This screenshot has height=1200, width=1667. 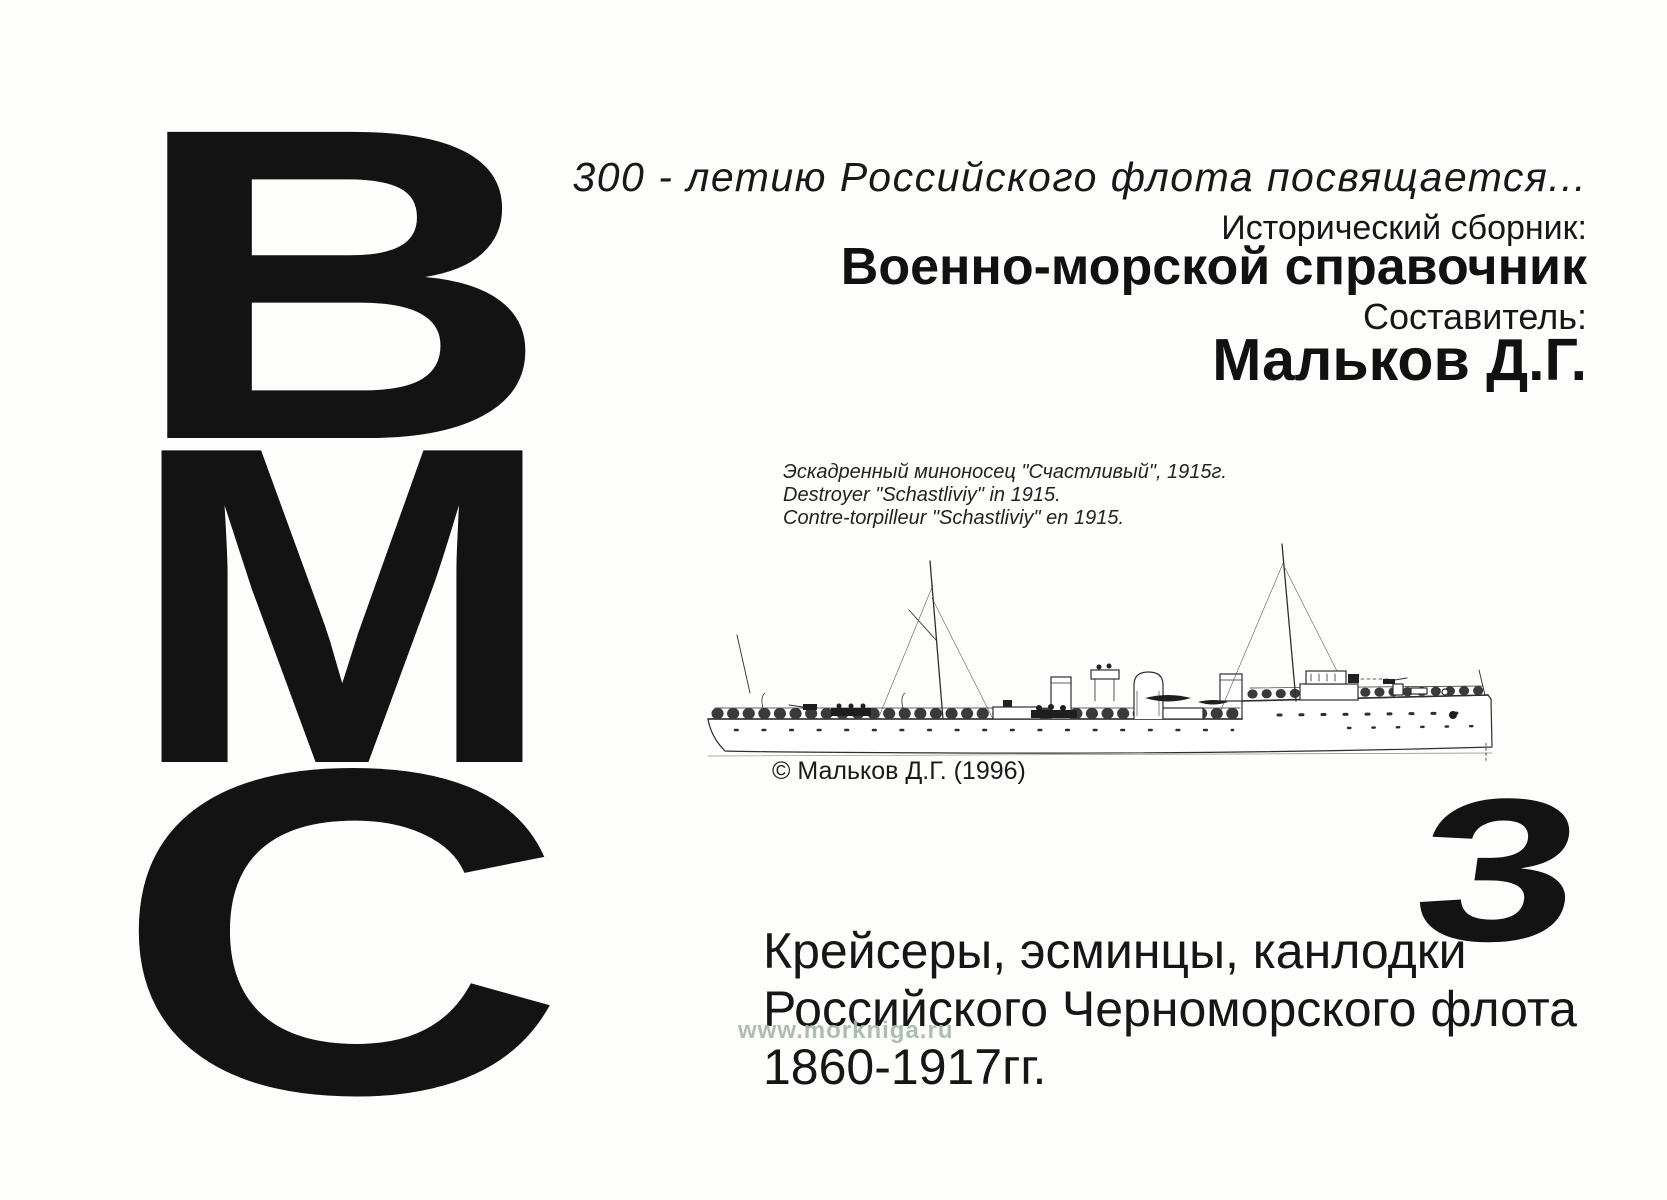 I want to click on big-letter-v: В, so click(x=340, y=284).